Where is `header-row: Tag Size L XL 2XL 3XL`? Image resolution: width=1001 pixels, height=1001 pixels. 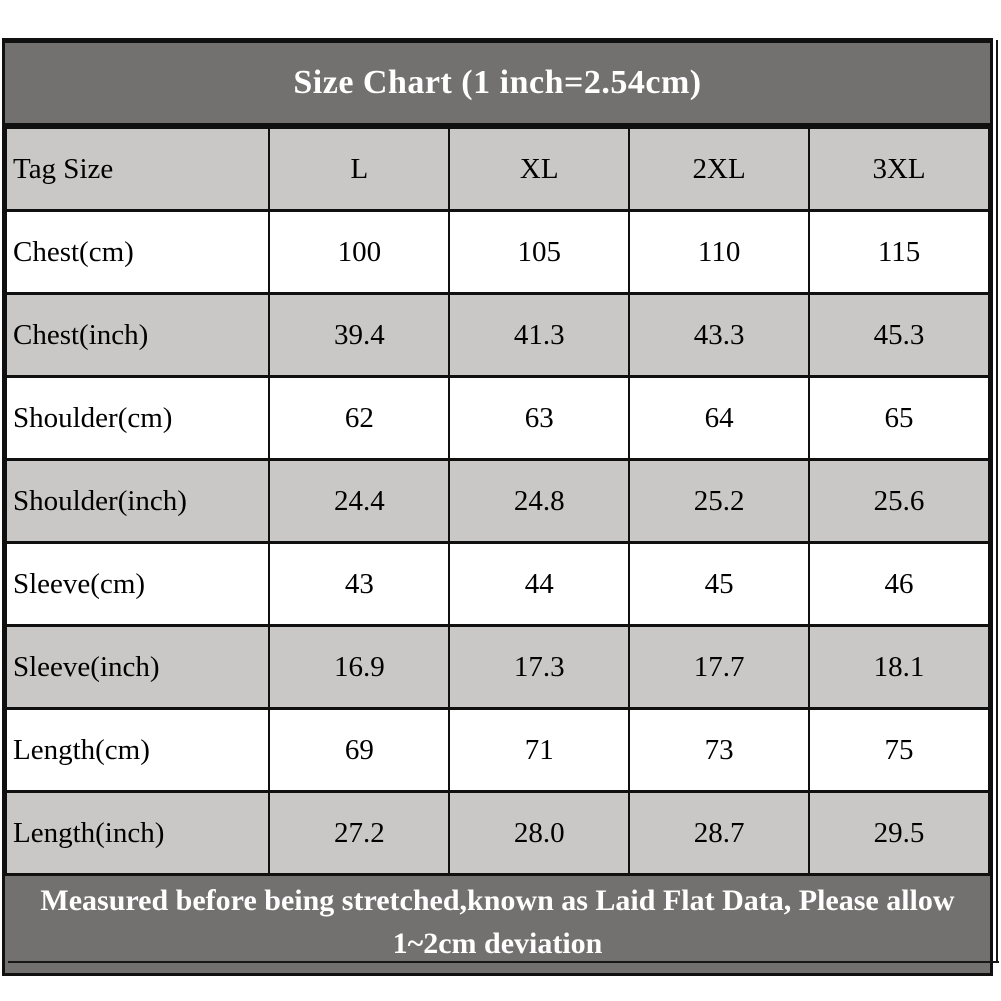
header-row: Tag Size L XL 2XL 3XL is located at coordinates (497, 169).